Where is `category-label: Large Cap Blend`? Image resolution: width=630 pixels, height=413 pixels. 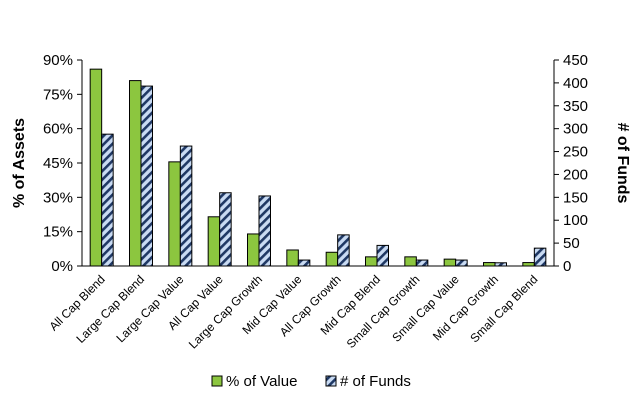
category-label: Large Cap Blend is located at coordinates (111, 309).